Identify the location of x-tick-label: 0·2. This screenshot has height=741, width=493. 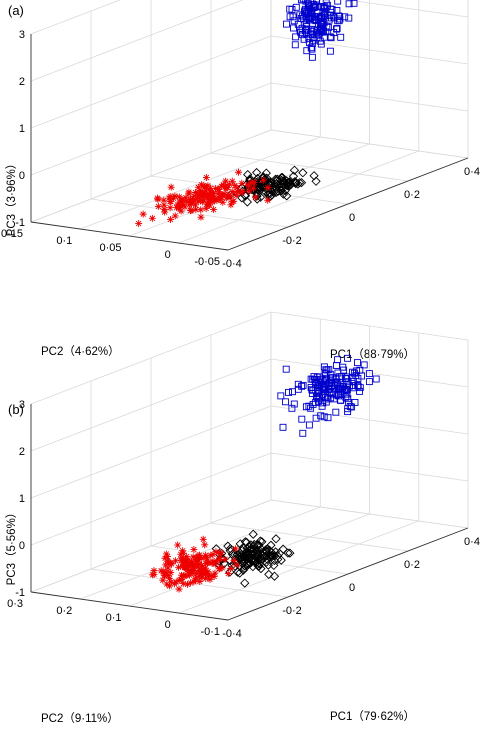
(412, 565).